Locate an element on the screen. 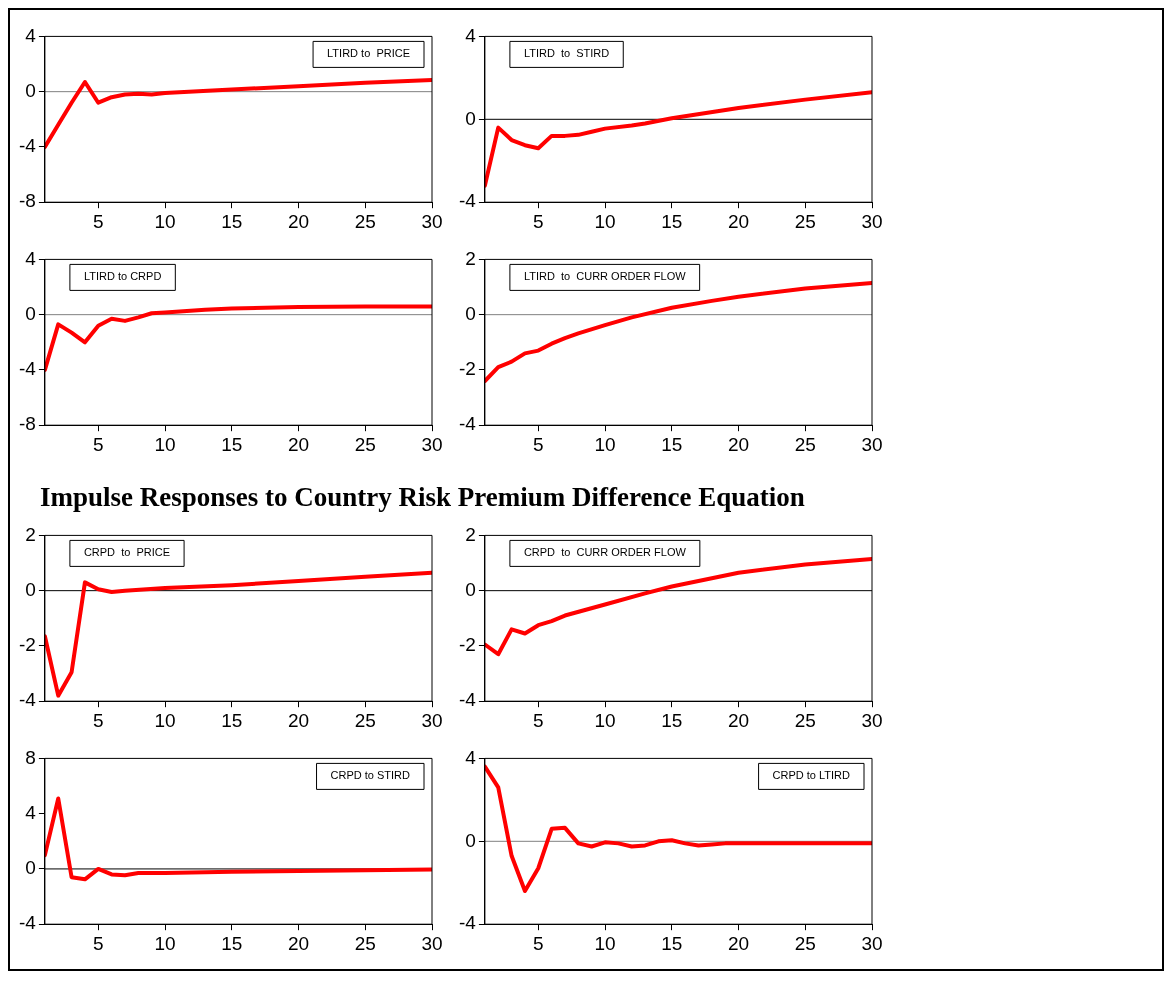 This screenshot has width=1171, height=1005. text: CRPD to PRICE is located at coordinates (127, 552).